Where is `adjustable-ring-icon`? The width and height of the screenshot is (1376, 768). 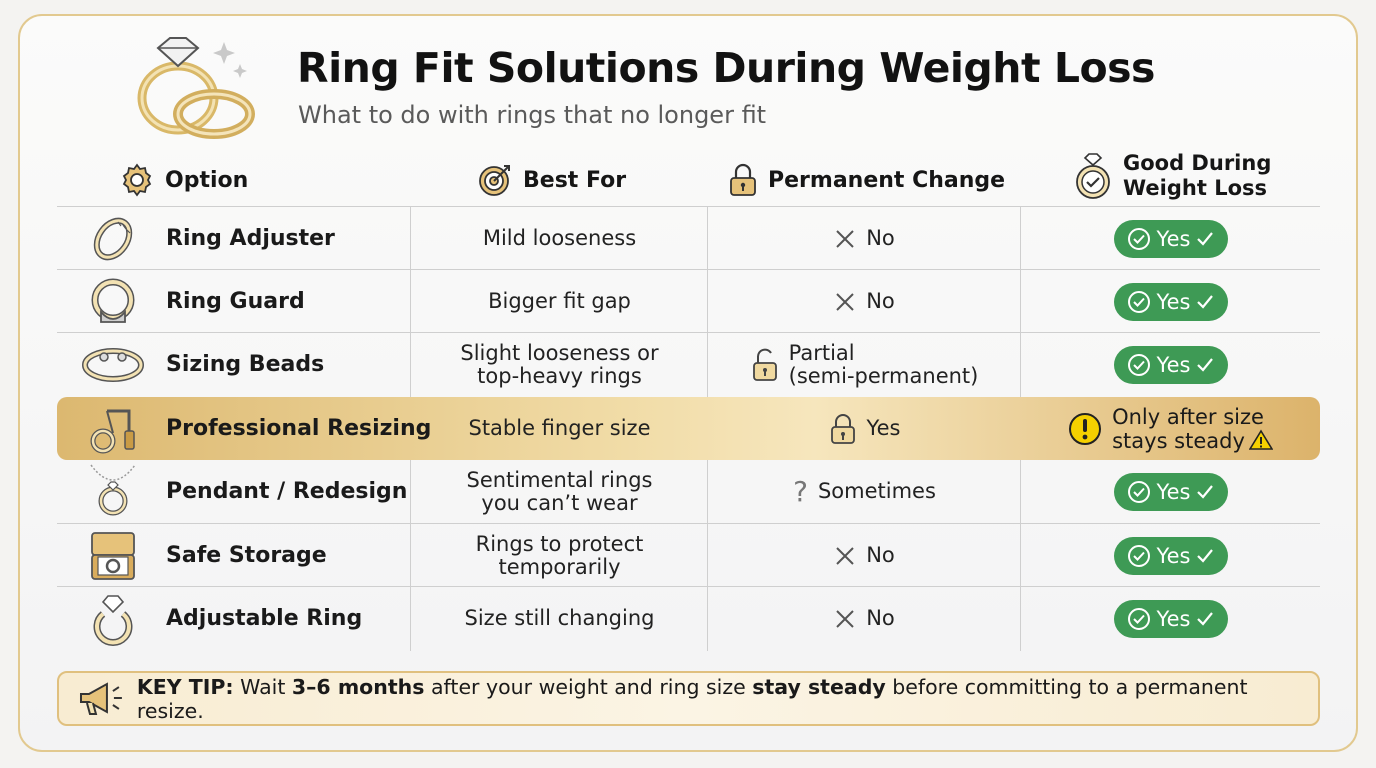
adjustable-ring-icon is located at coordinates (113, 618).